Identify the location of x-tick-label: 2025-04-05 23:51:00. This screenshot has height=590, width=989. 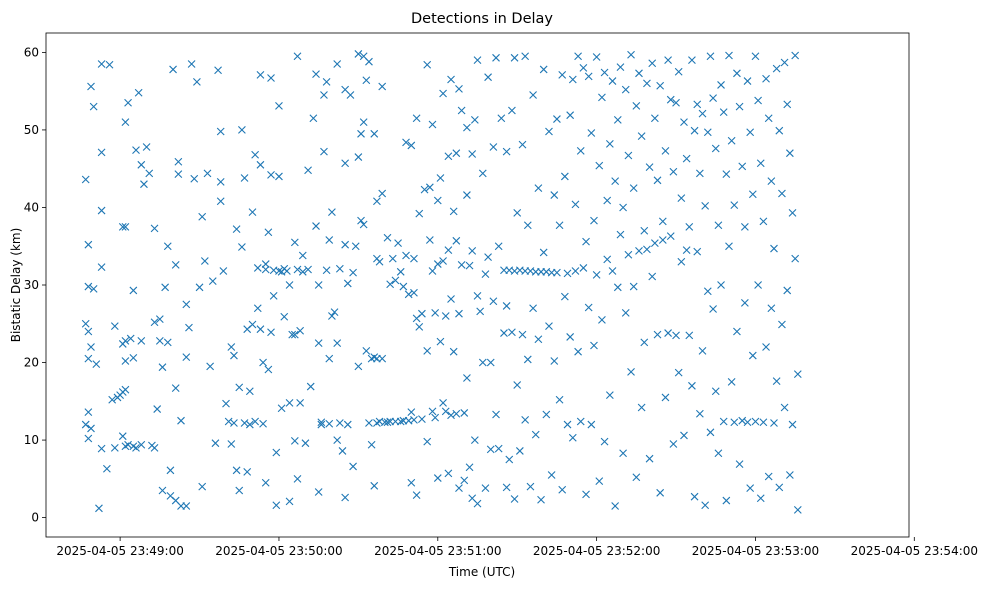
(437, 551).